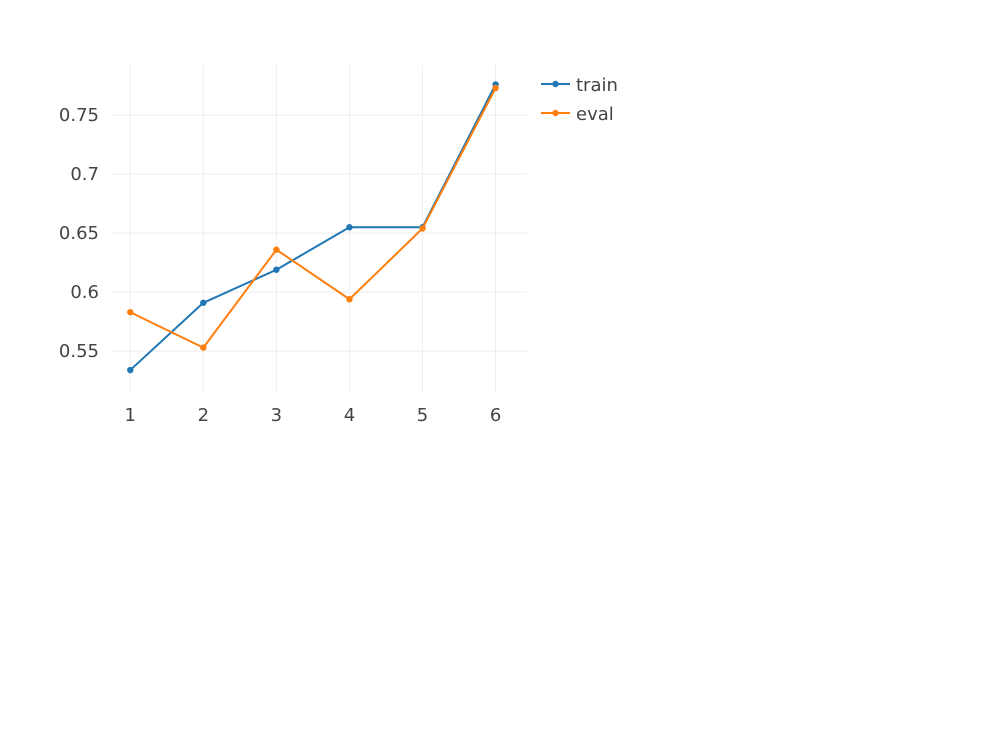  I want to click on legend-label: eval, so click(595, 114).